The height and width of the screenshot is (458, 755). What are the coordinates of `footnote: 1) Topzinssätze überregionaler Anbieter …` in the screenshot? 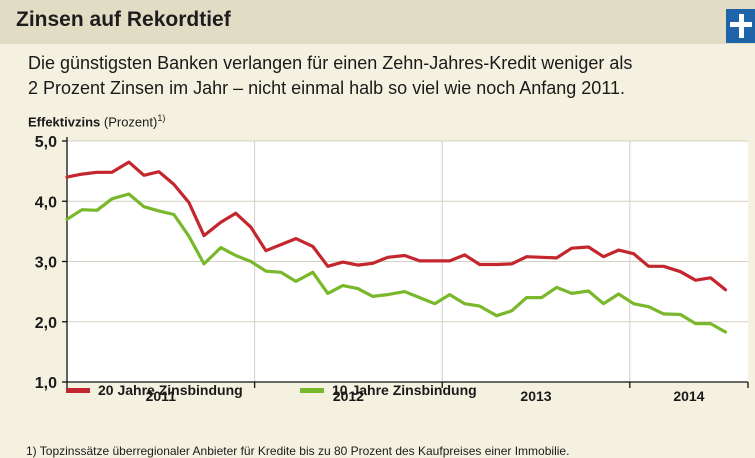 It's located at (298, 451).